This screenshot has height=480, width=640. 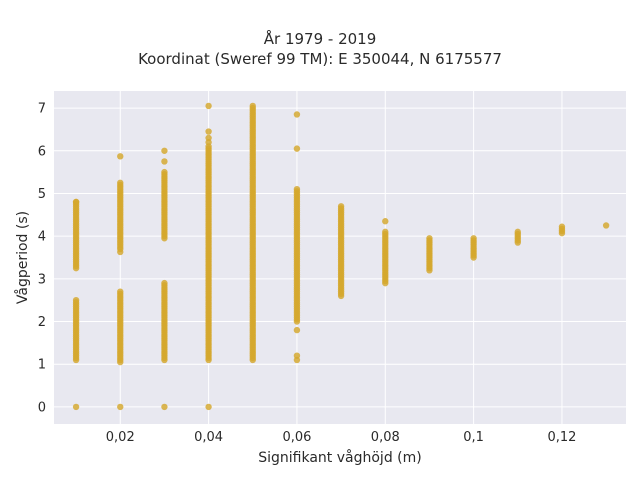 What do you see at coordinates (320, 39) in the screenshot?
I see `chart-title: År 1979 - 2019` at bounding box center [320, 39].